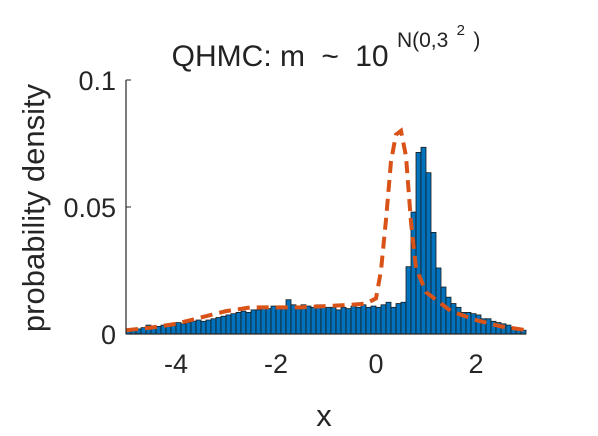 The image size is (598, 436). What do you see at coordinates (238, 56) in the screenshot?
I see `title-prefix: QHMC: m` at bounding box center [238, 56].